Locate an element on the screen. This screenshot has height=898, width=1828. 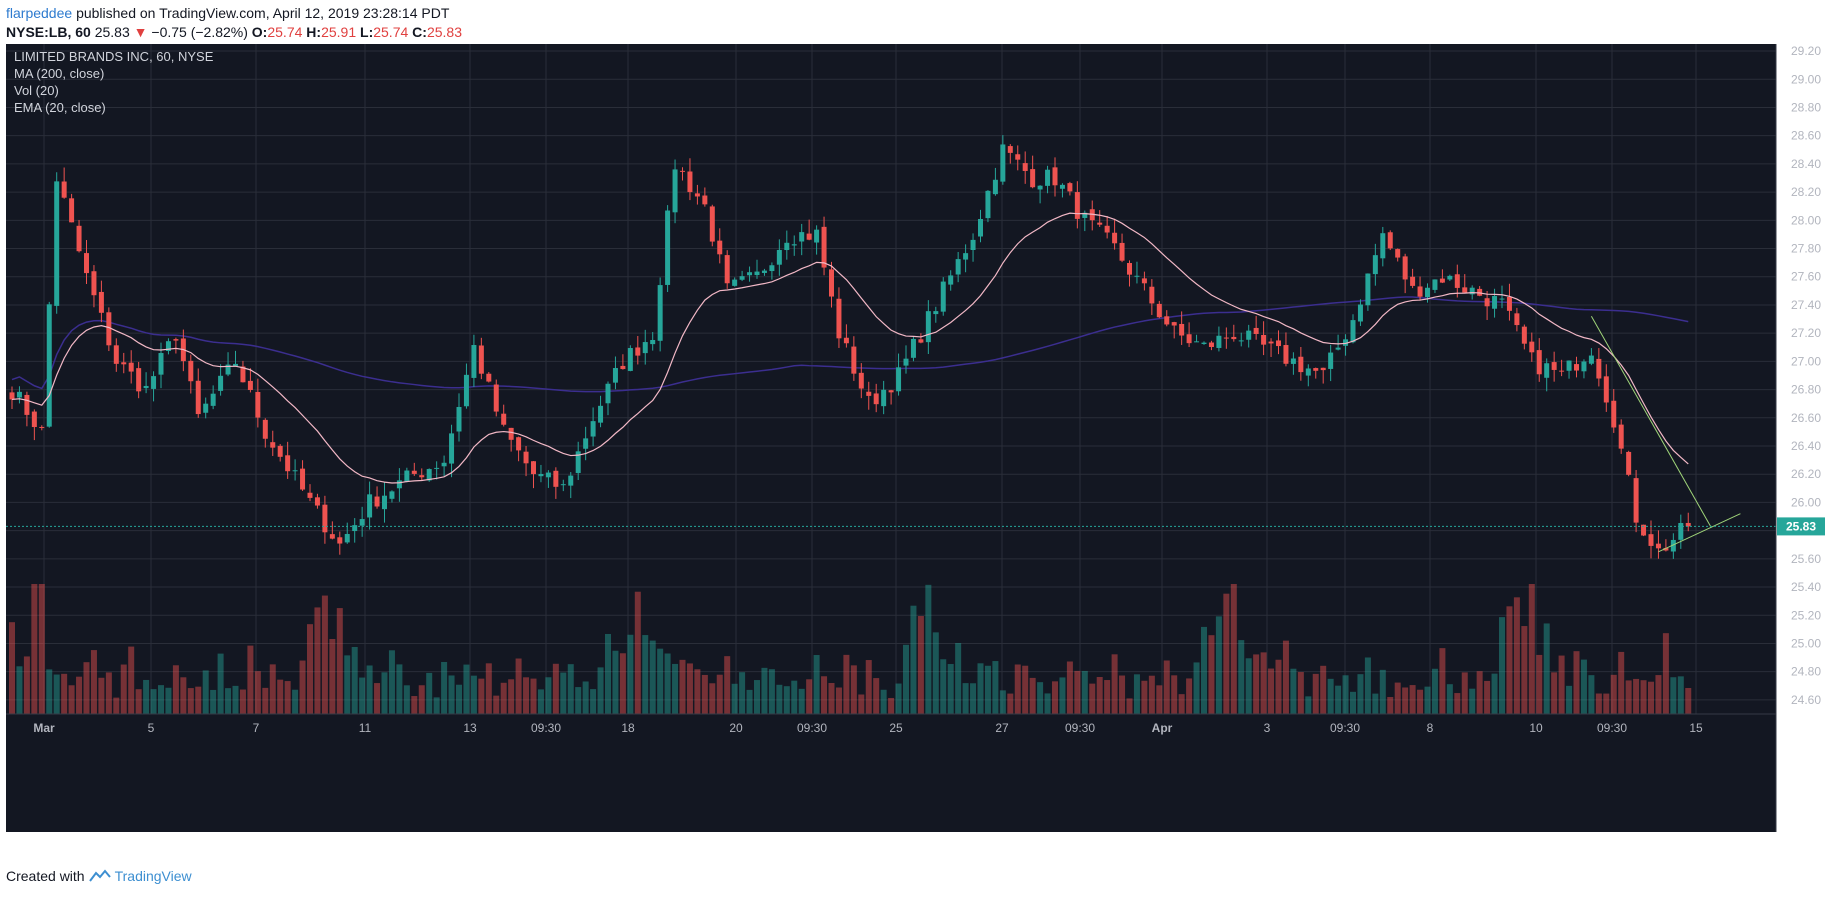
time-tick-label: 11 is located at coordinates (365, 728).